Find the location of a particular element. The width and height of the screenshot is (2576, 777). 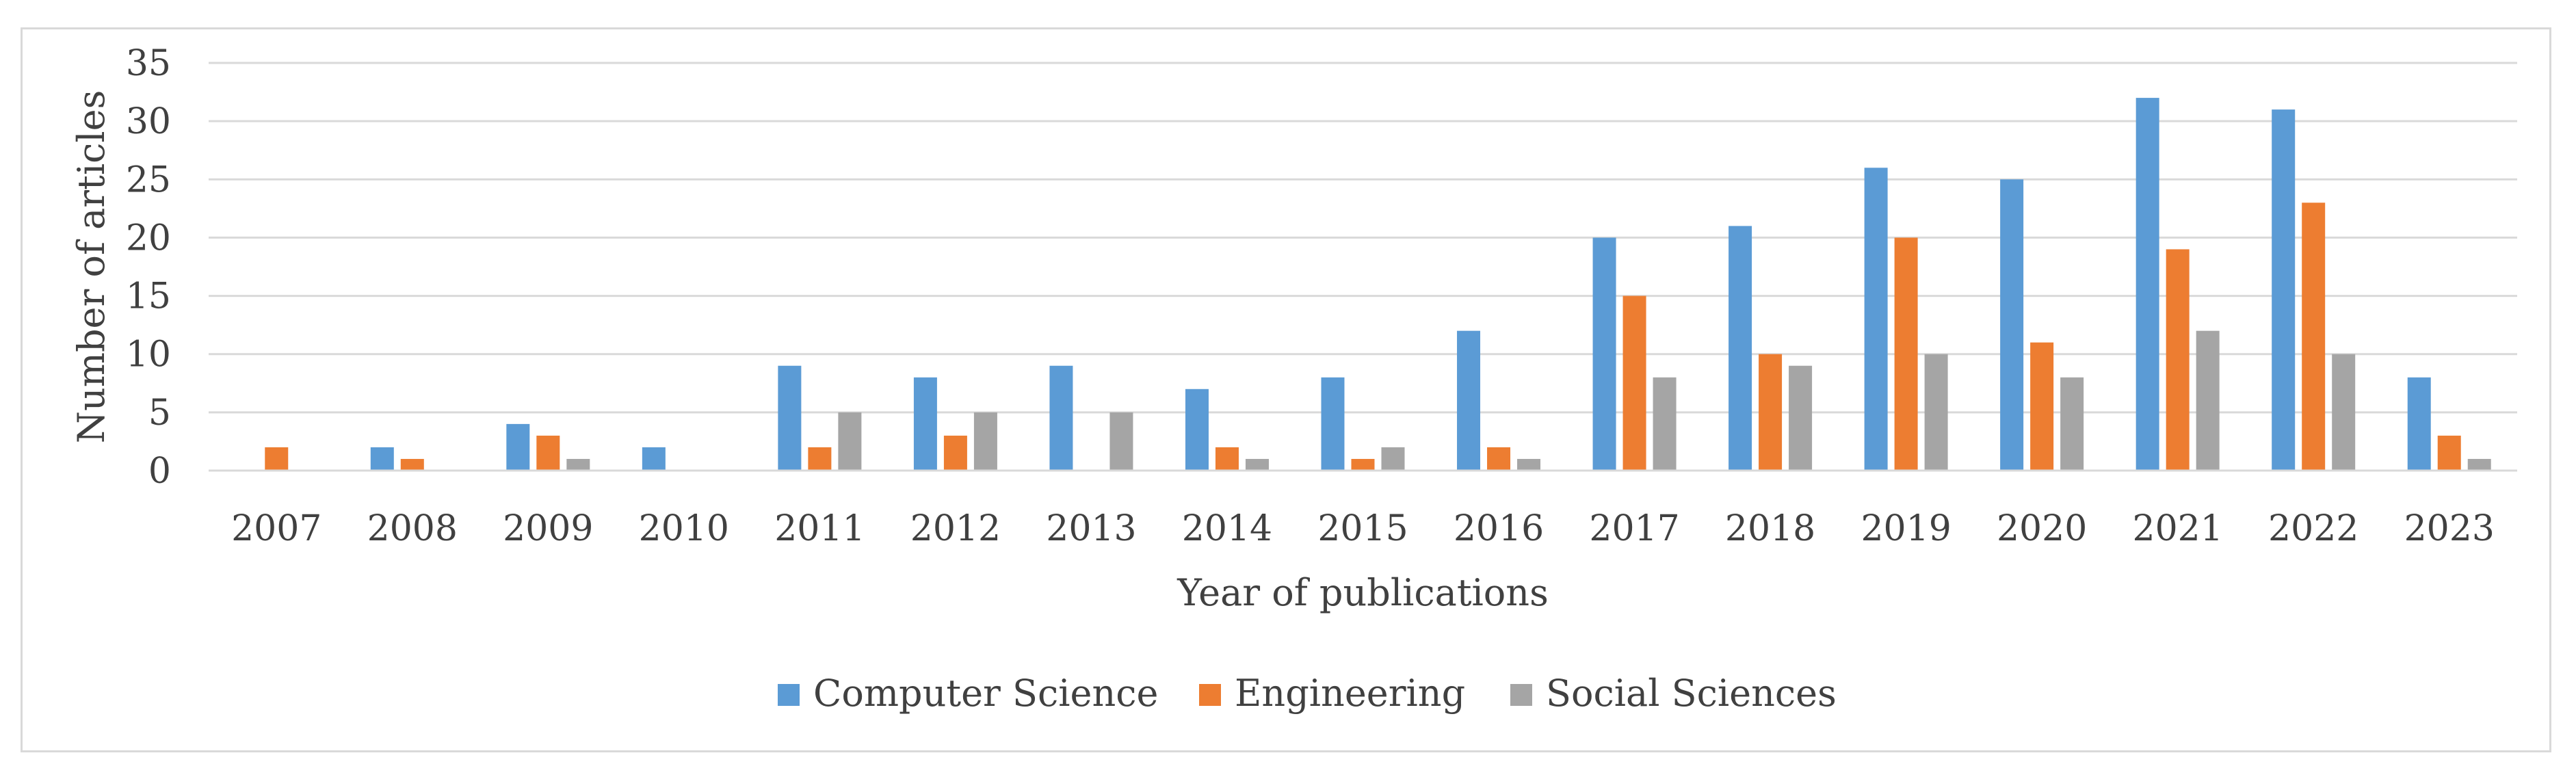

bar-social-sciences-2015 is located at coordinates (1393, 459).